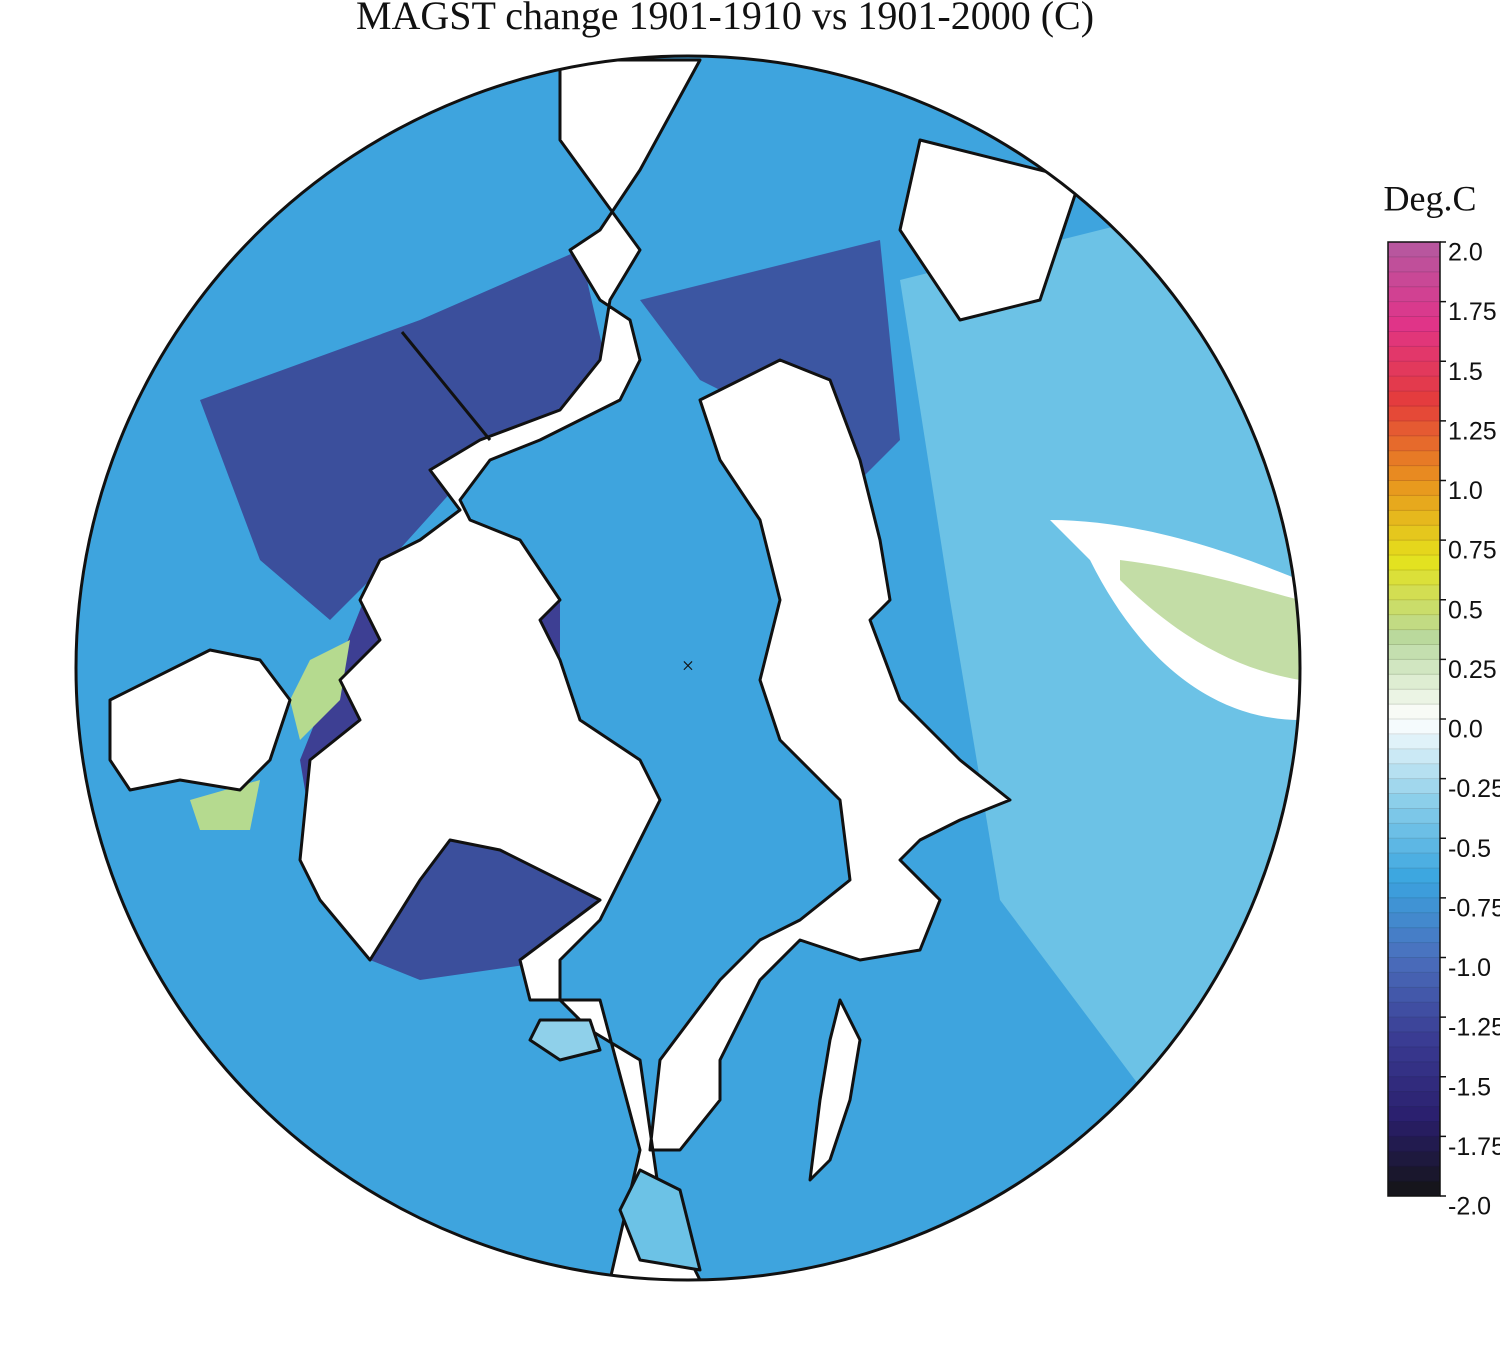 Image resolution: width=1500 pixels, height=1362 pixels. What do you see at coordinates (1465, 730) in the screenshot?
I see `colorbar-tick-label: 0.0` at bounding box center [1465, 730].